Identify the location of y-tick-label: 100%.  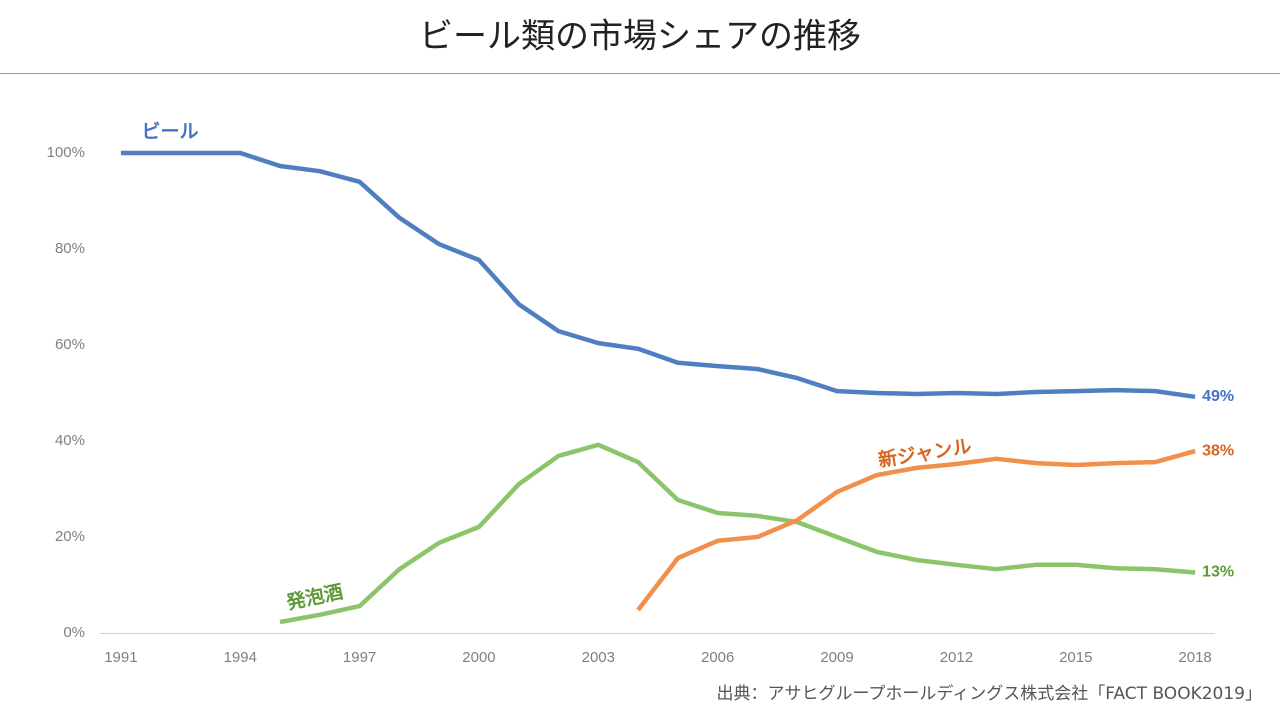
(66, 152).